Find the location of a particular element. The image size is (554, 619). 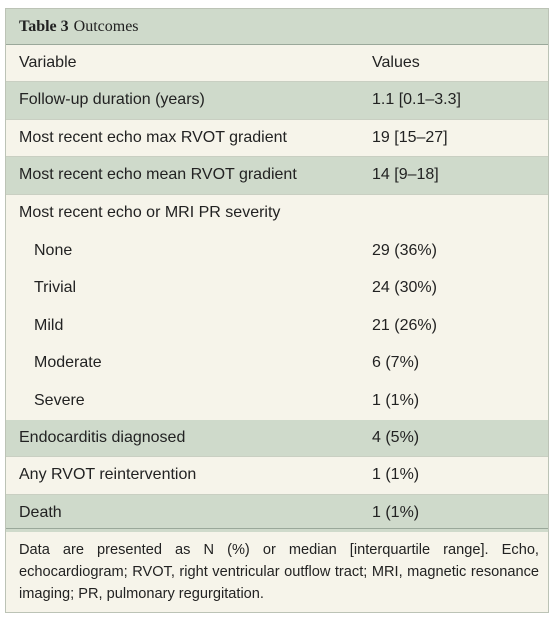

footnote-divider is located at coordinates (277, 528).